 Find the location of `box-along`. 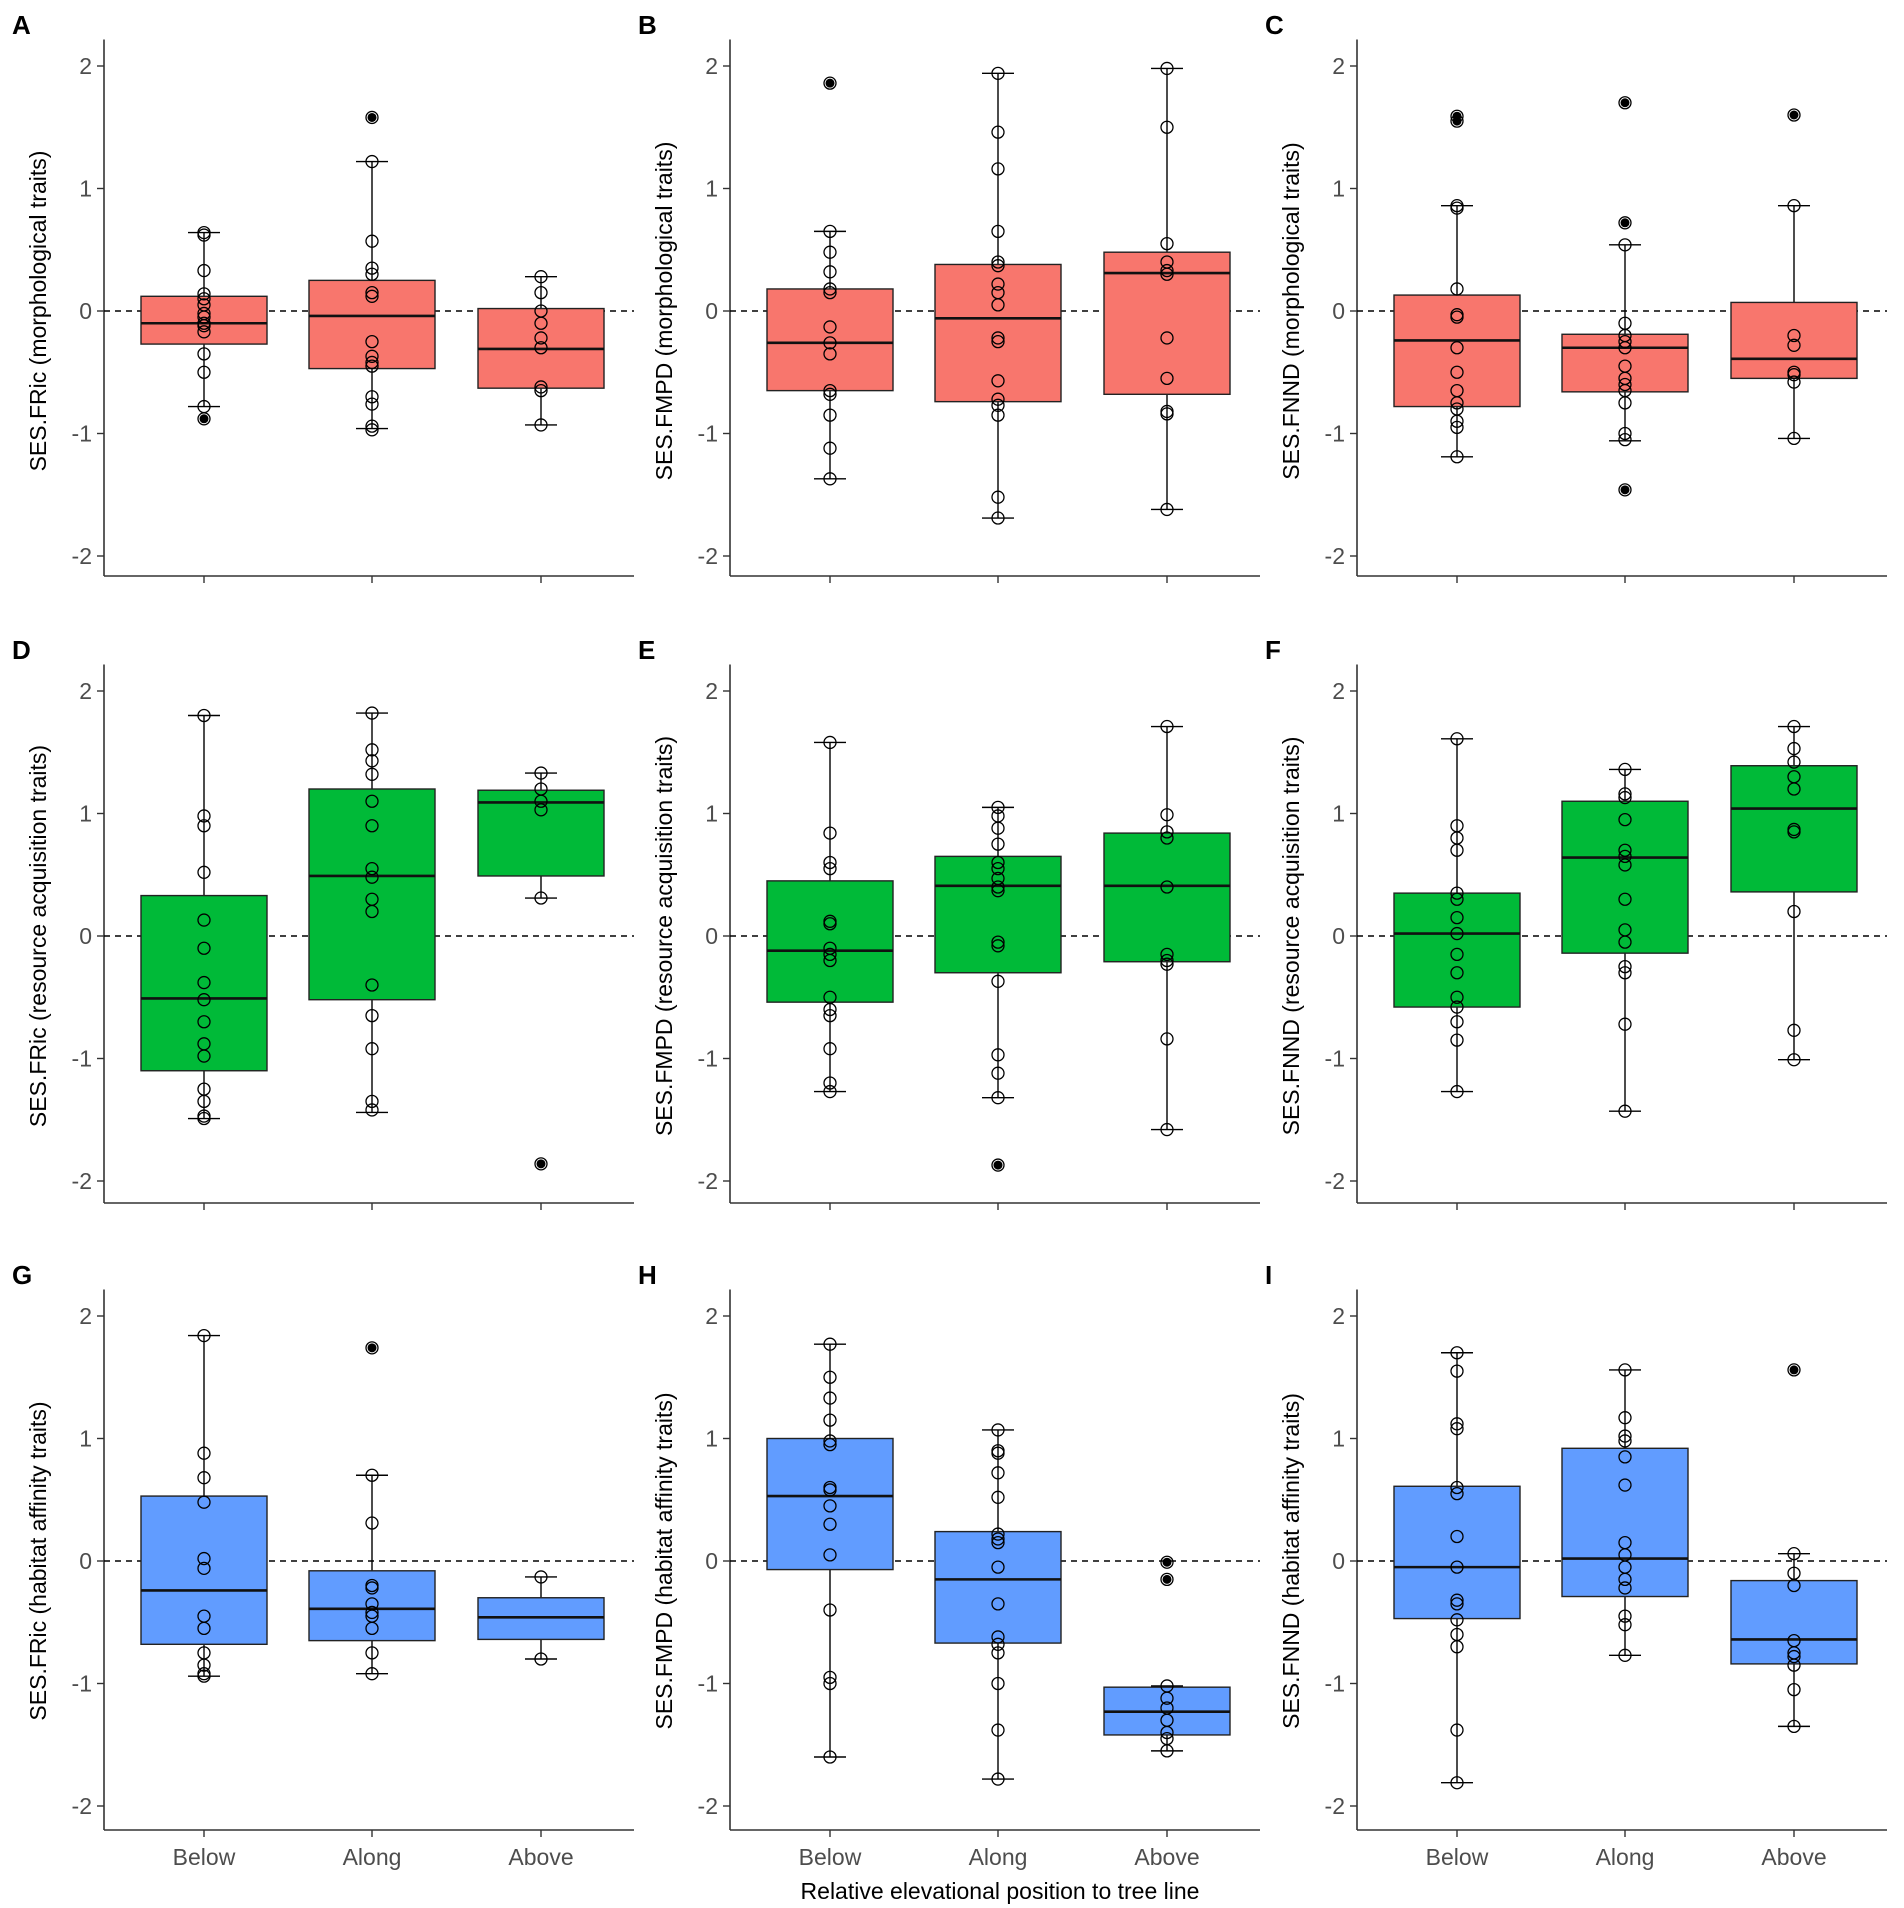

box-along is located at coordinates (372, 958).